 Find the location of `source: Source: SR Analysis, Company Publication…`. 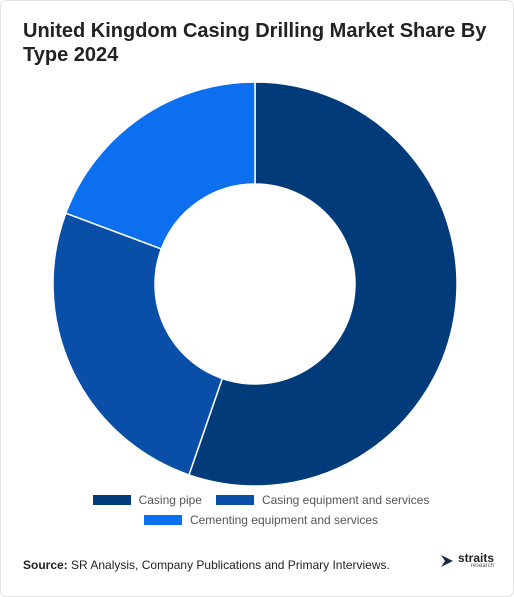

source: Source: SR Analysis, Company Publication… is located at coordinates (206, 565).